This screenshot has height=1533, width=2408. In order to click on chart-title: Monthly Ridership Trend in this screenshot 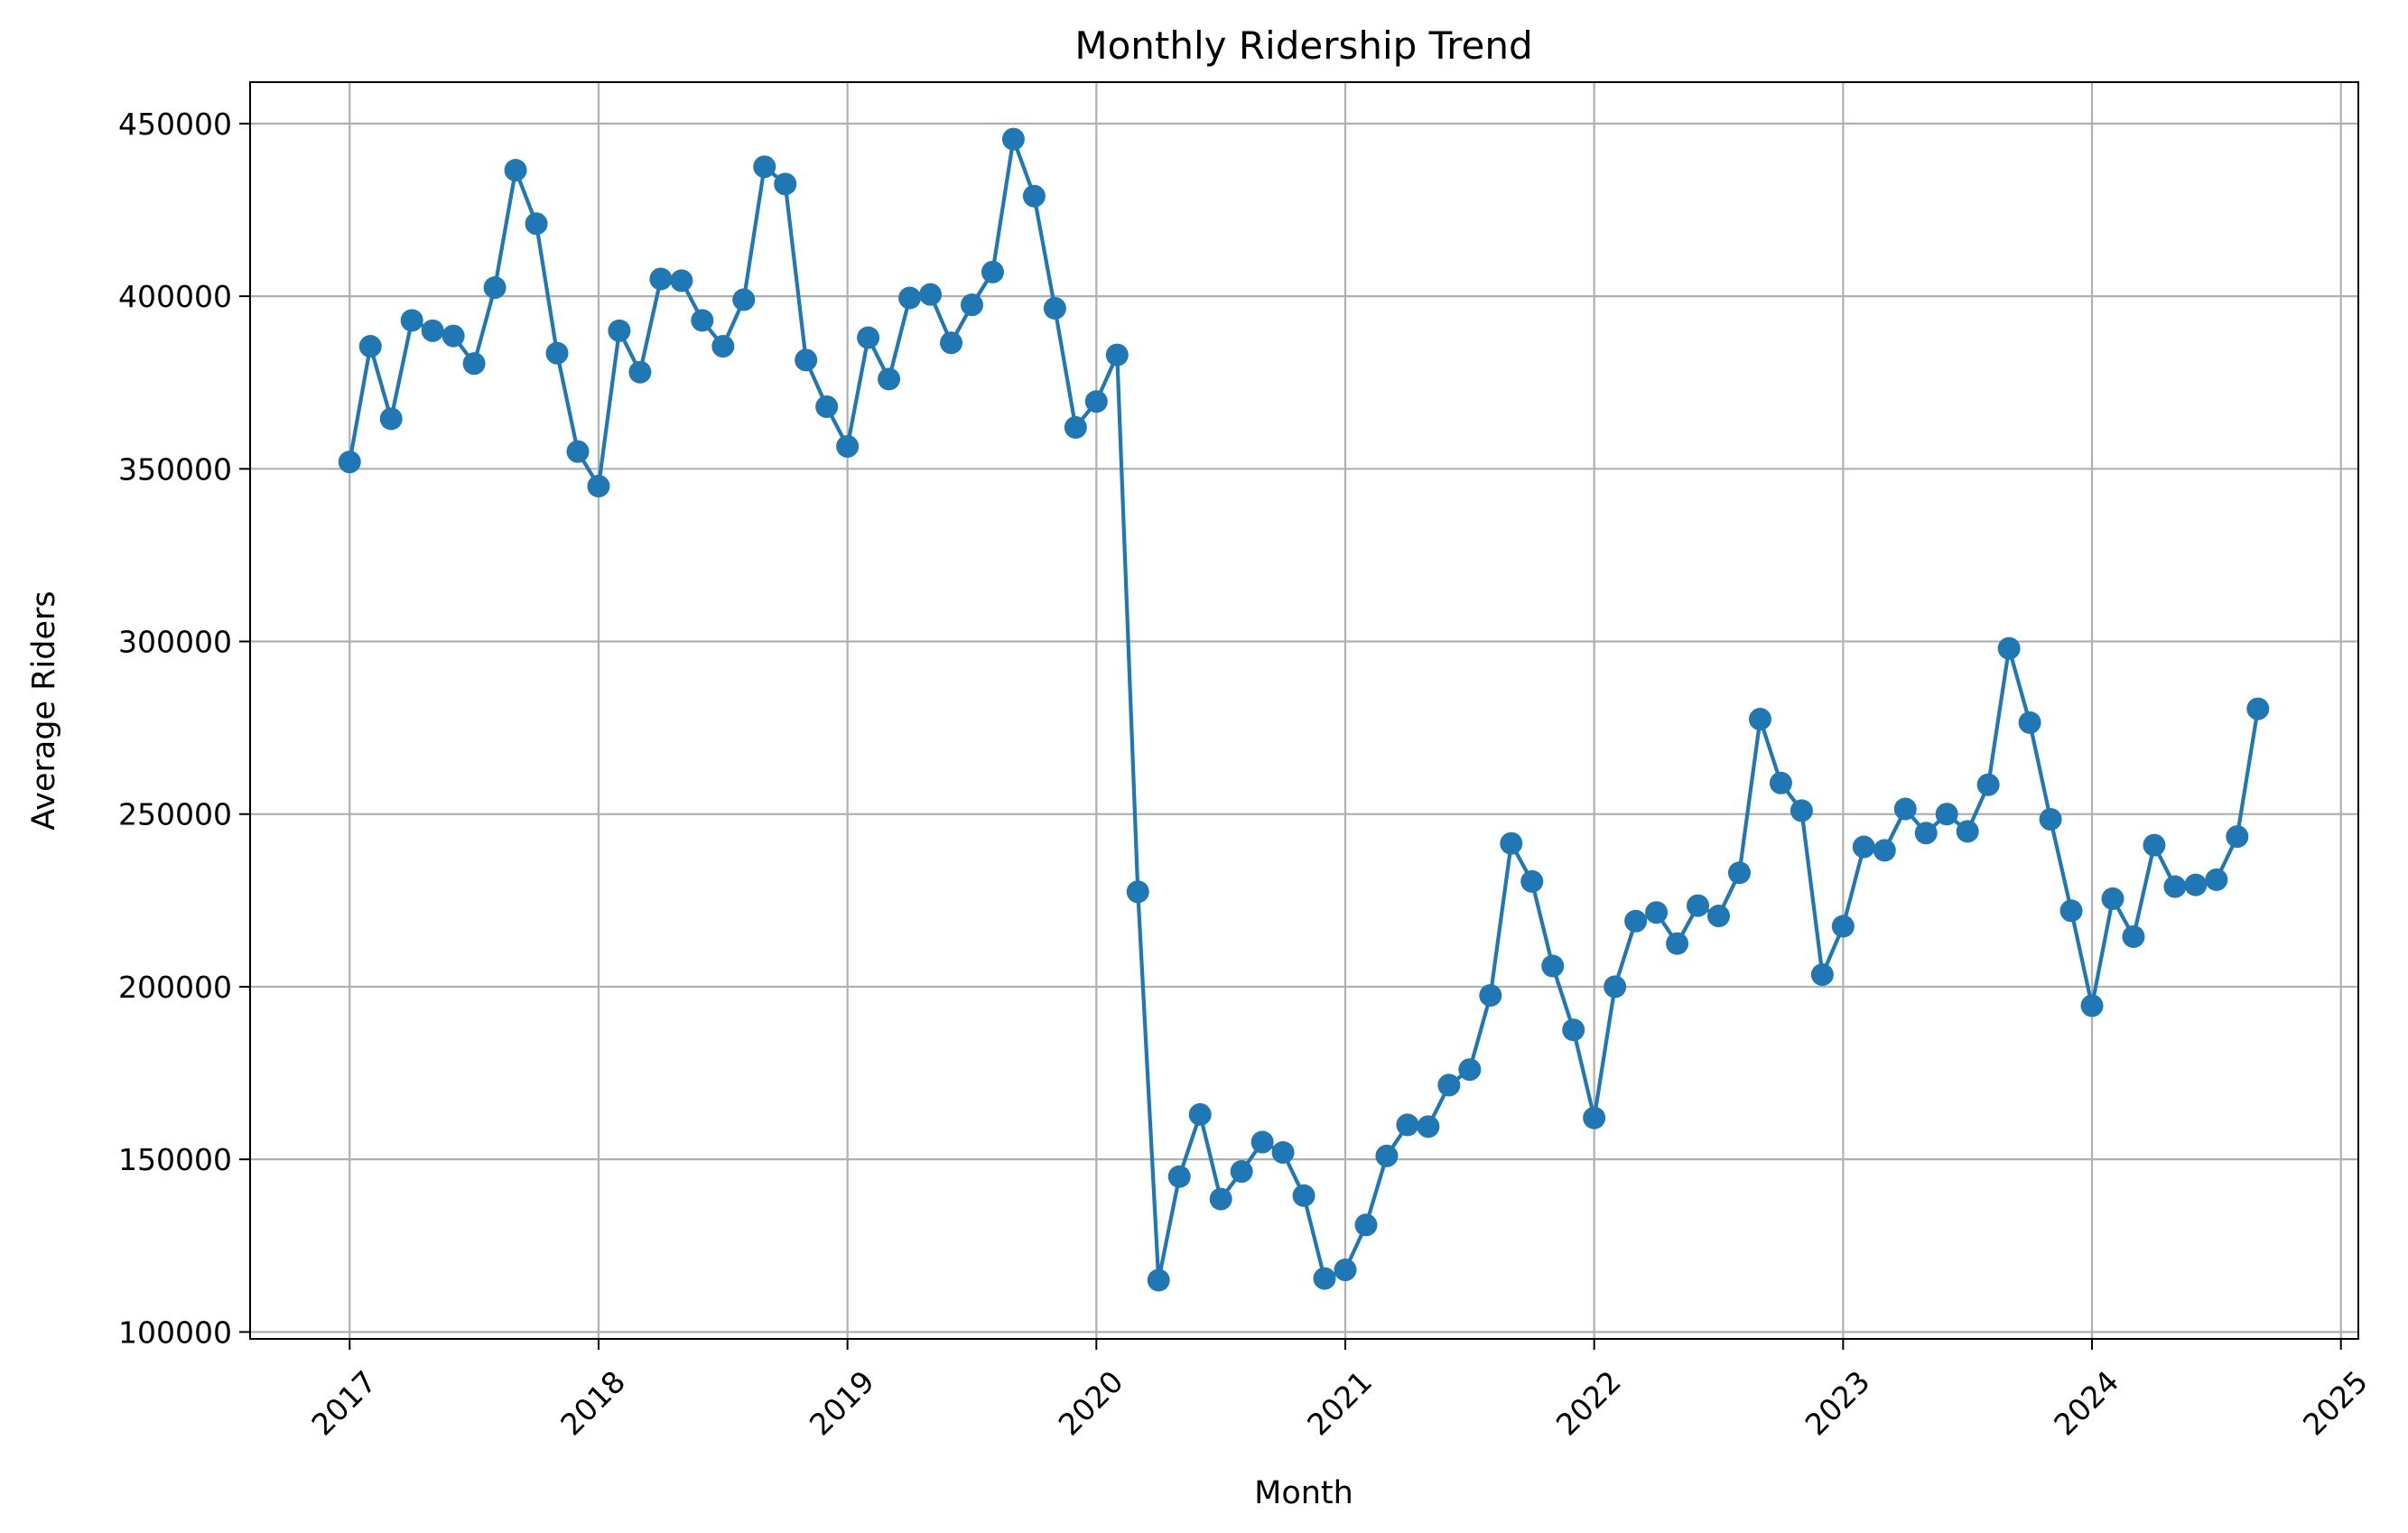, I will do `click(1303, 45)`.